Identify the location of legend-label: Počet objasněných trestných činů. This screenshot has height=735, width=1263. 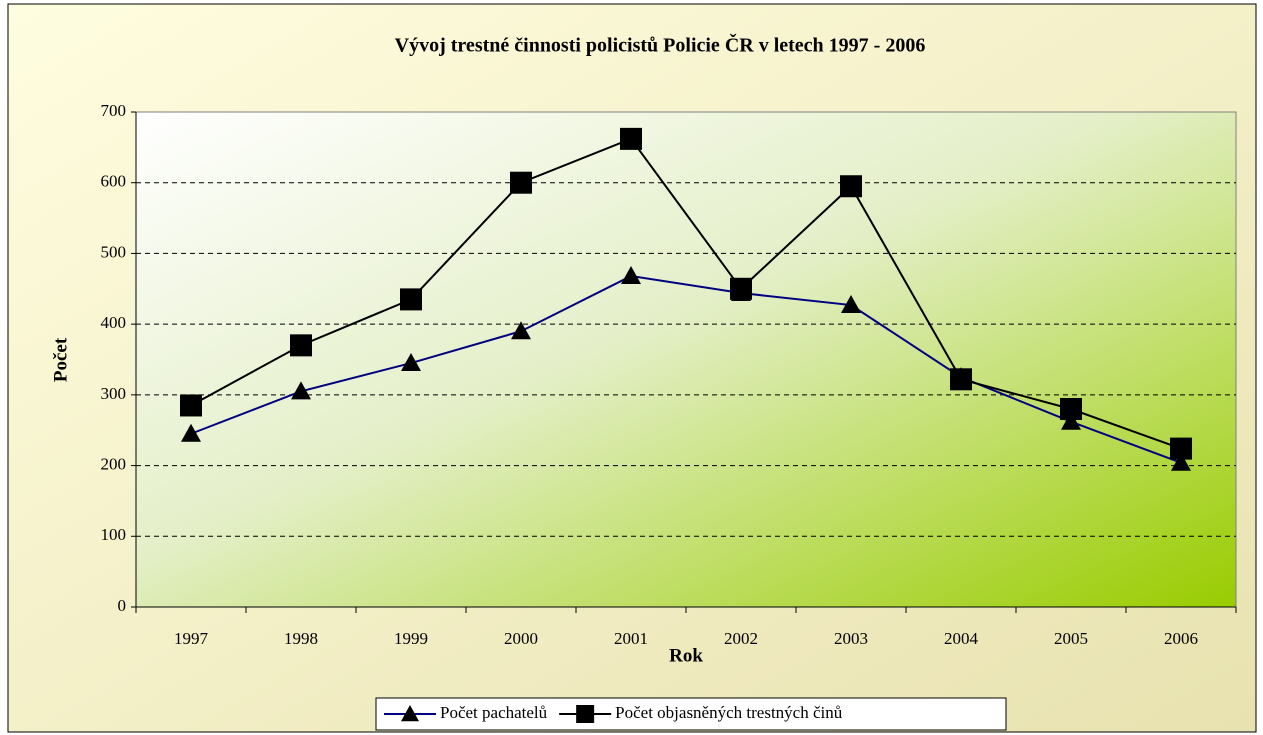
(729, 712).